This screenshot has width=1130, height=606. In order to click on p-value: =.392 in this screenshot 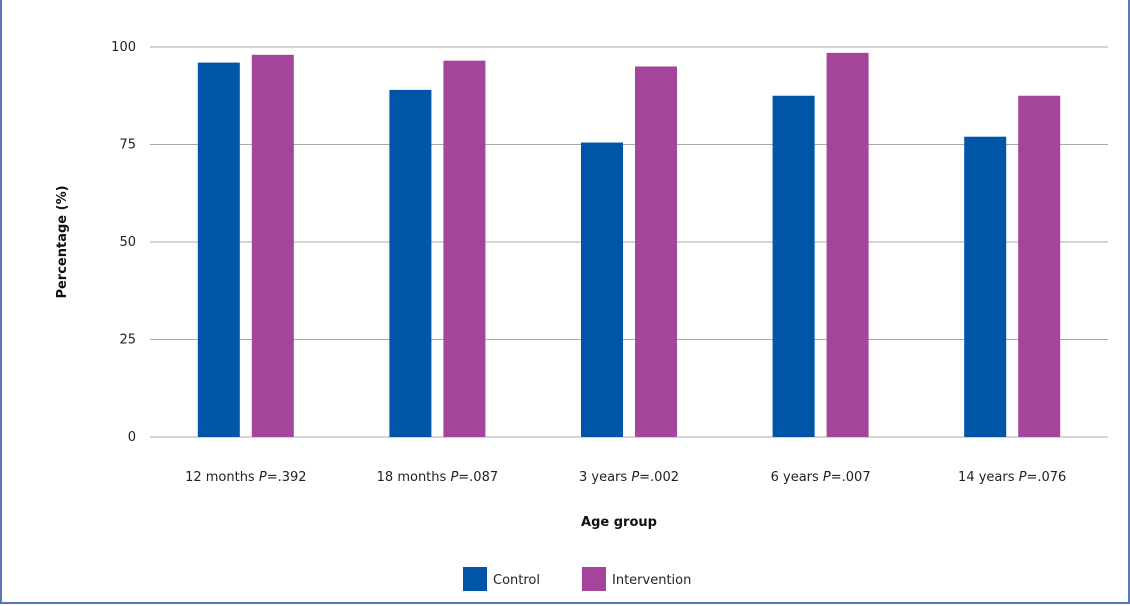, I will do `click(287, 477)`.